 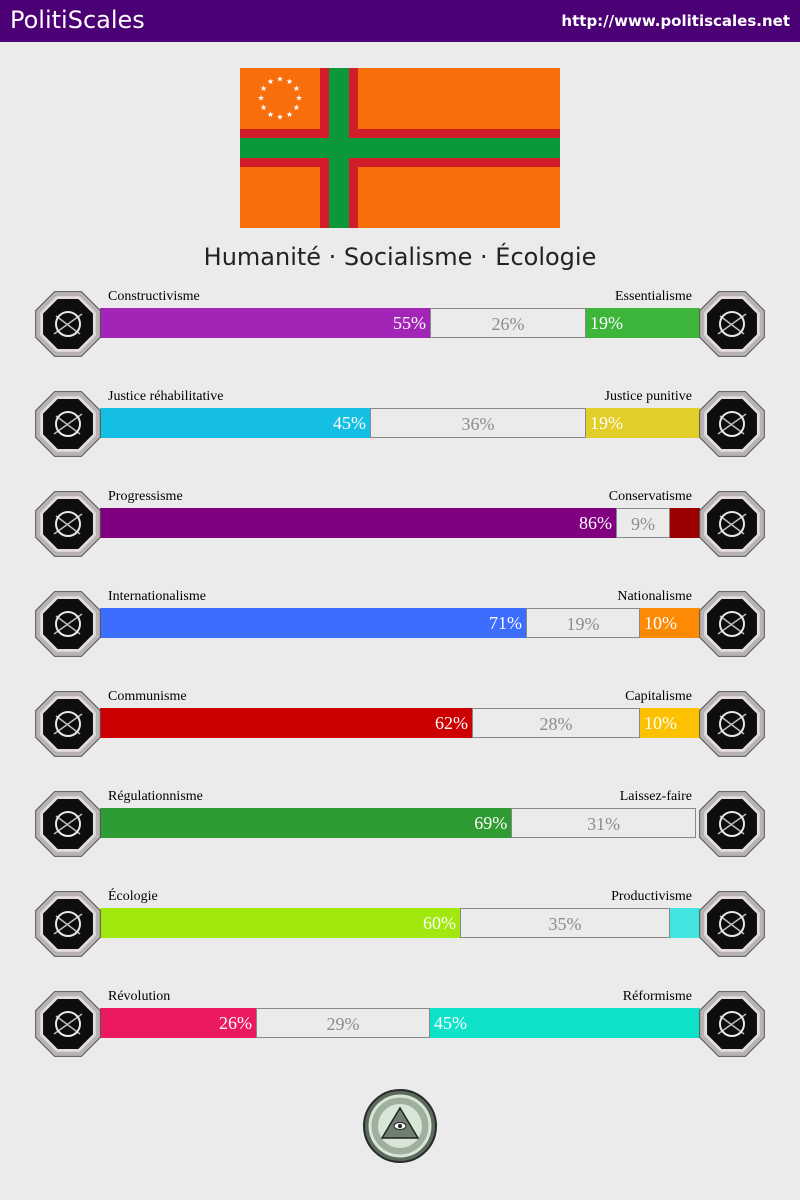 What do you see at coordinates (675, 21) in the screenshot?
I see `site-url: http://www.politiscales.net` at bounding box center [675, 21].